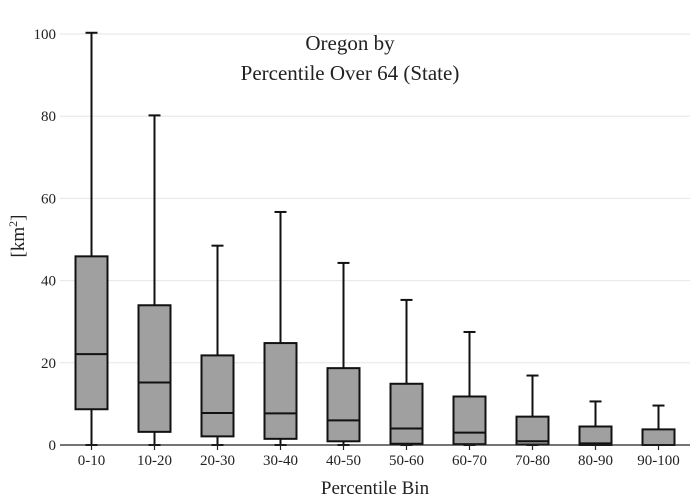  I want to click on x-tick-label: 40-50, so click(343, 461).